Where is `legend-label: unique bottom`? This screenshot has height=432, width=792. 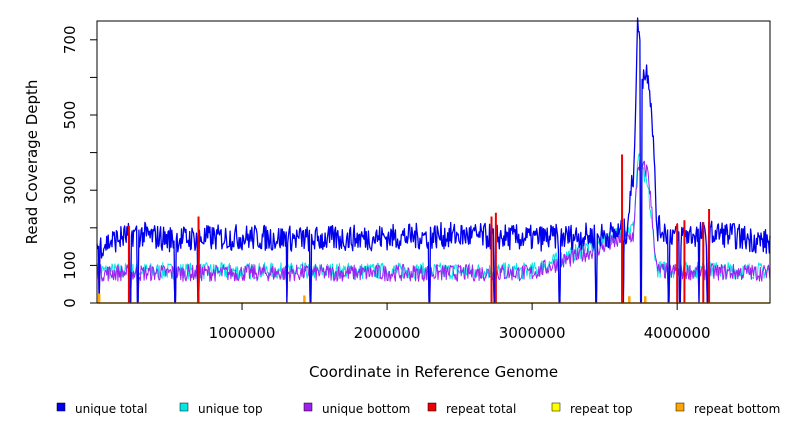
legend-label: unique bottom is located at coordinates (366, 409).